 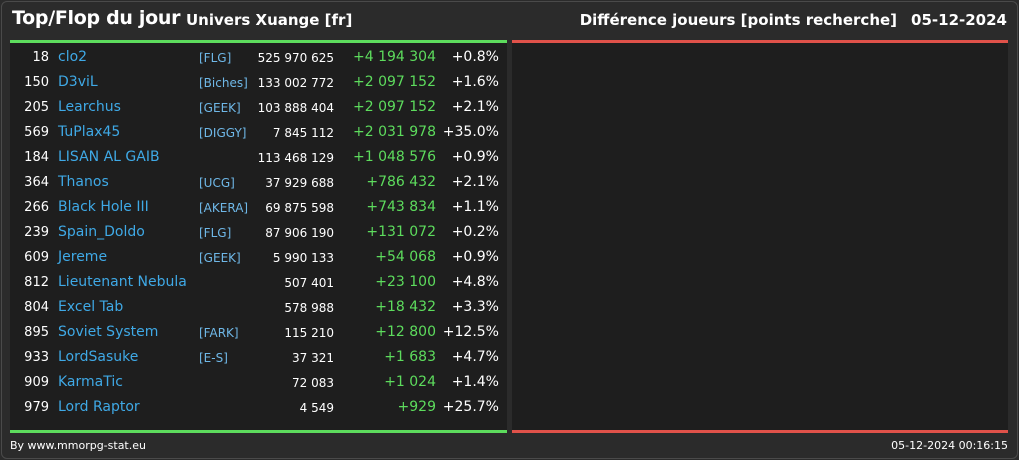 What do you see at coordinates (299, 233) in the screenshot?
I see `player-points: 87 906 190` at bounding box center [299, 233].